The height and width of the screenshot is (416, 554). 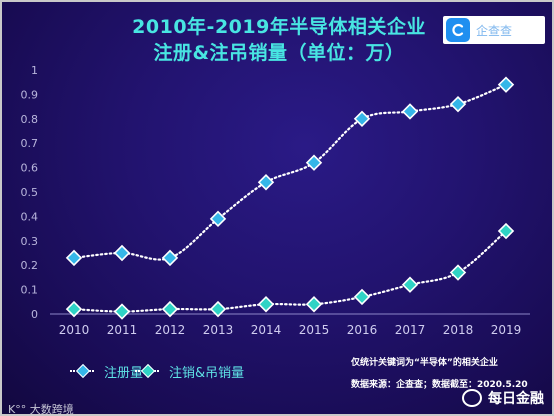 What do you see at coordinates (41, 409) in the screenshot?
I see `source-badge: K°° 大数跨境` at bounding box center [41, 409].